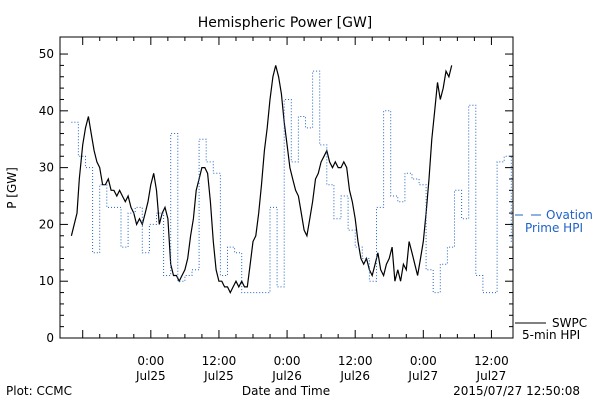 This screenshot has height=405, width=600. What do you see at coordinates (50, 338) in the screenshot?
I see `y-tick-label: 0` at bounding box center [50, 338].